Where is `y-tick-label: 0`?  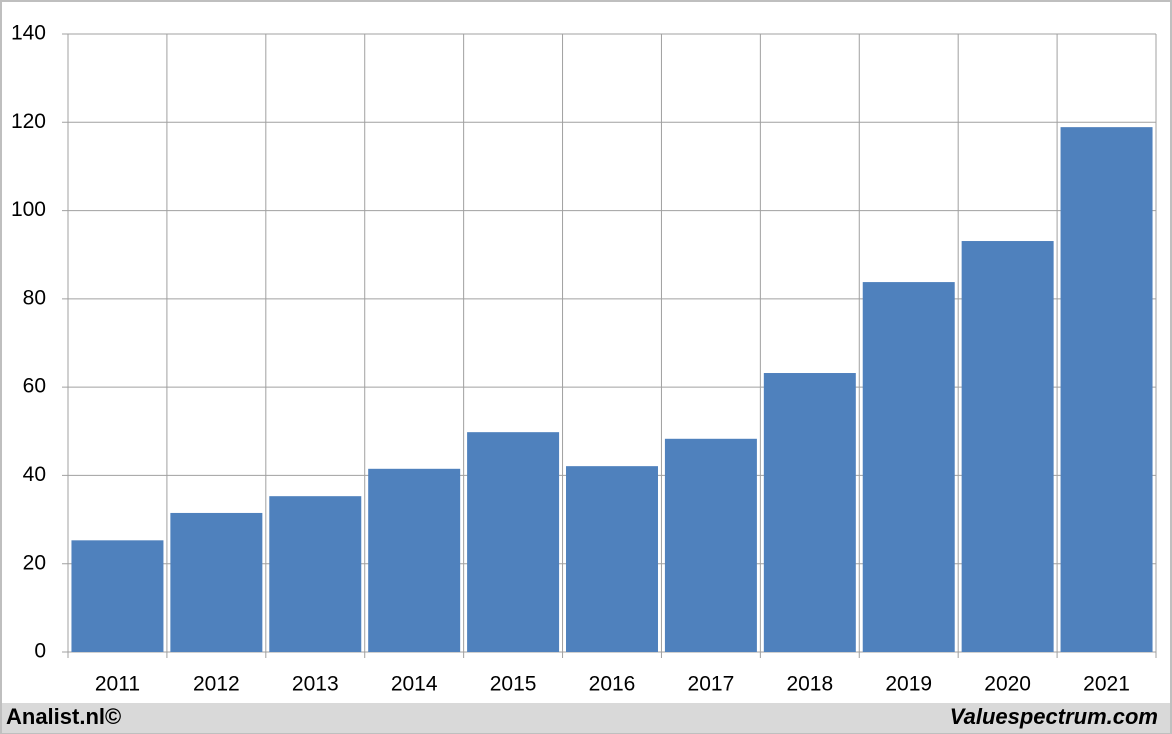
y-tick-label: 0 is located at coordinates (40, 651).